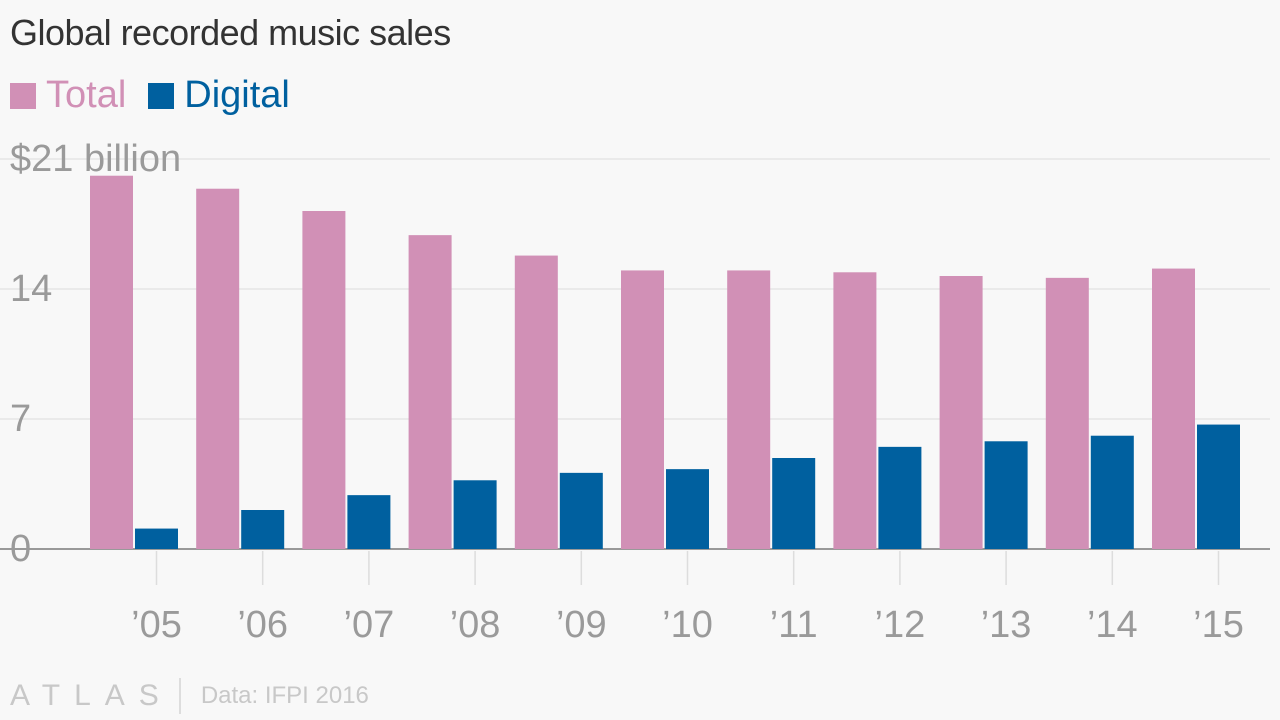 This screenshot has height=720, width=1280. Describe the element at coordinates (189, 696) in the screenshot. I see `footer: ATLAS Data: IFPI 2016` at that location.